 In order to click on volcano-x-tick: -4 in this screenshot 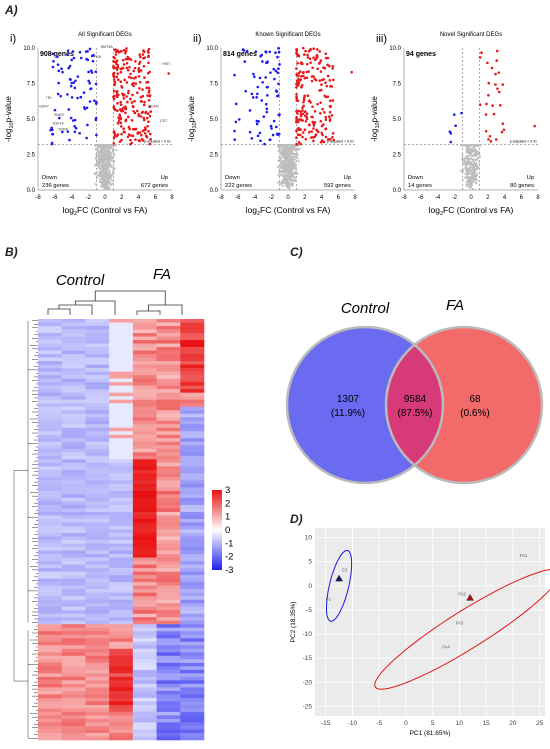, I will do `click(438, 198)`.